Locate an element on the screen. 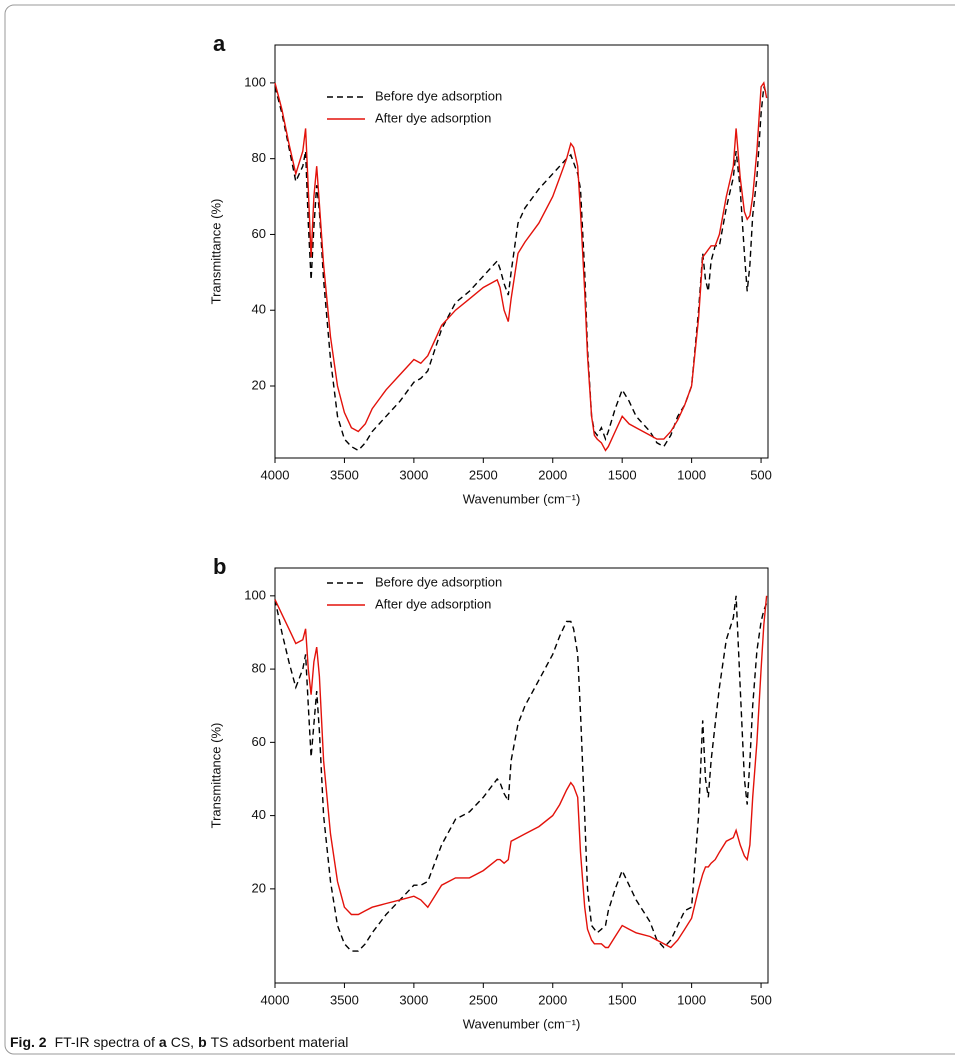  caption-text: TS adsorbent material is located at coordinates (280, 1042).